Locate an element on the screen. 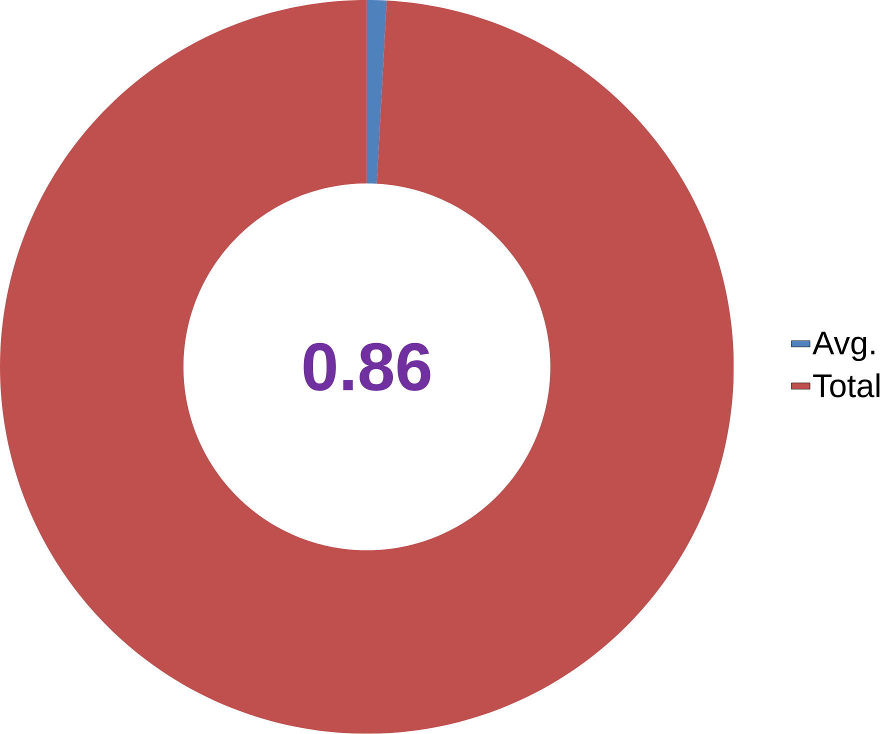 This screenshot has height=734, width=887. legend-label: Total is located at coordinates (846, 385).